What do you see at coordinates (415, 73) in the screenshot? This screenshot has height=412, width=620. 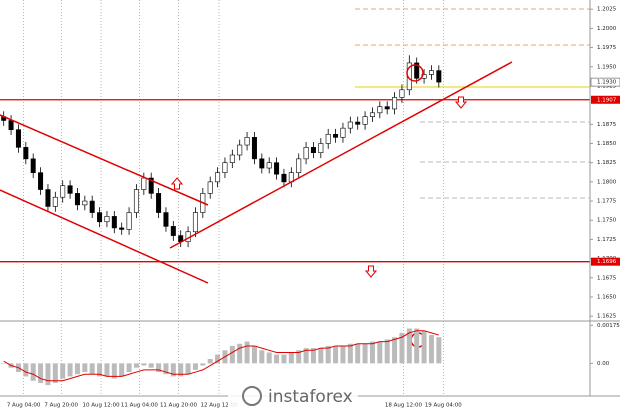 I see `highlight-circle` at bounding box center [415, 73].